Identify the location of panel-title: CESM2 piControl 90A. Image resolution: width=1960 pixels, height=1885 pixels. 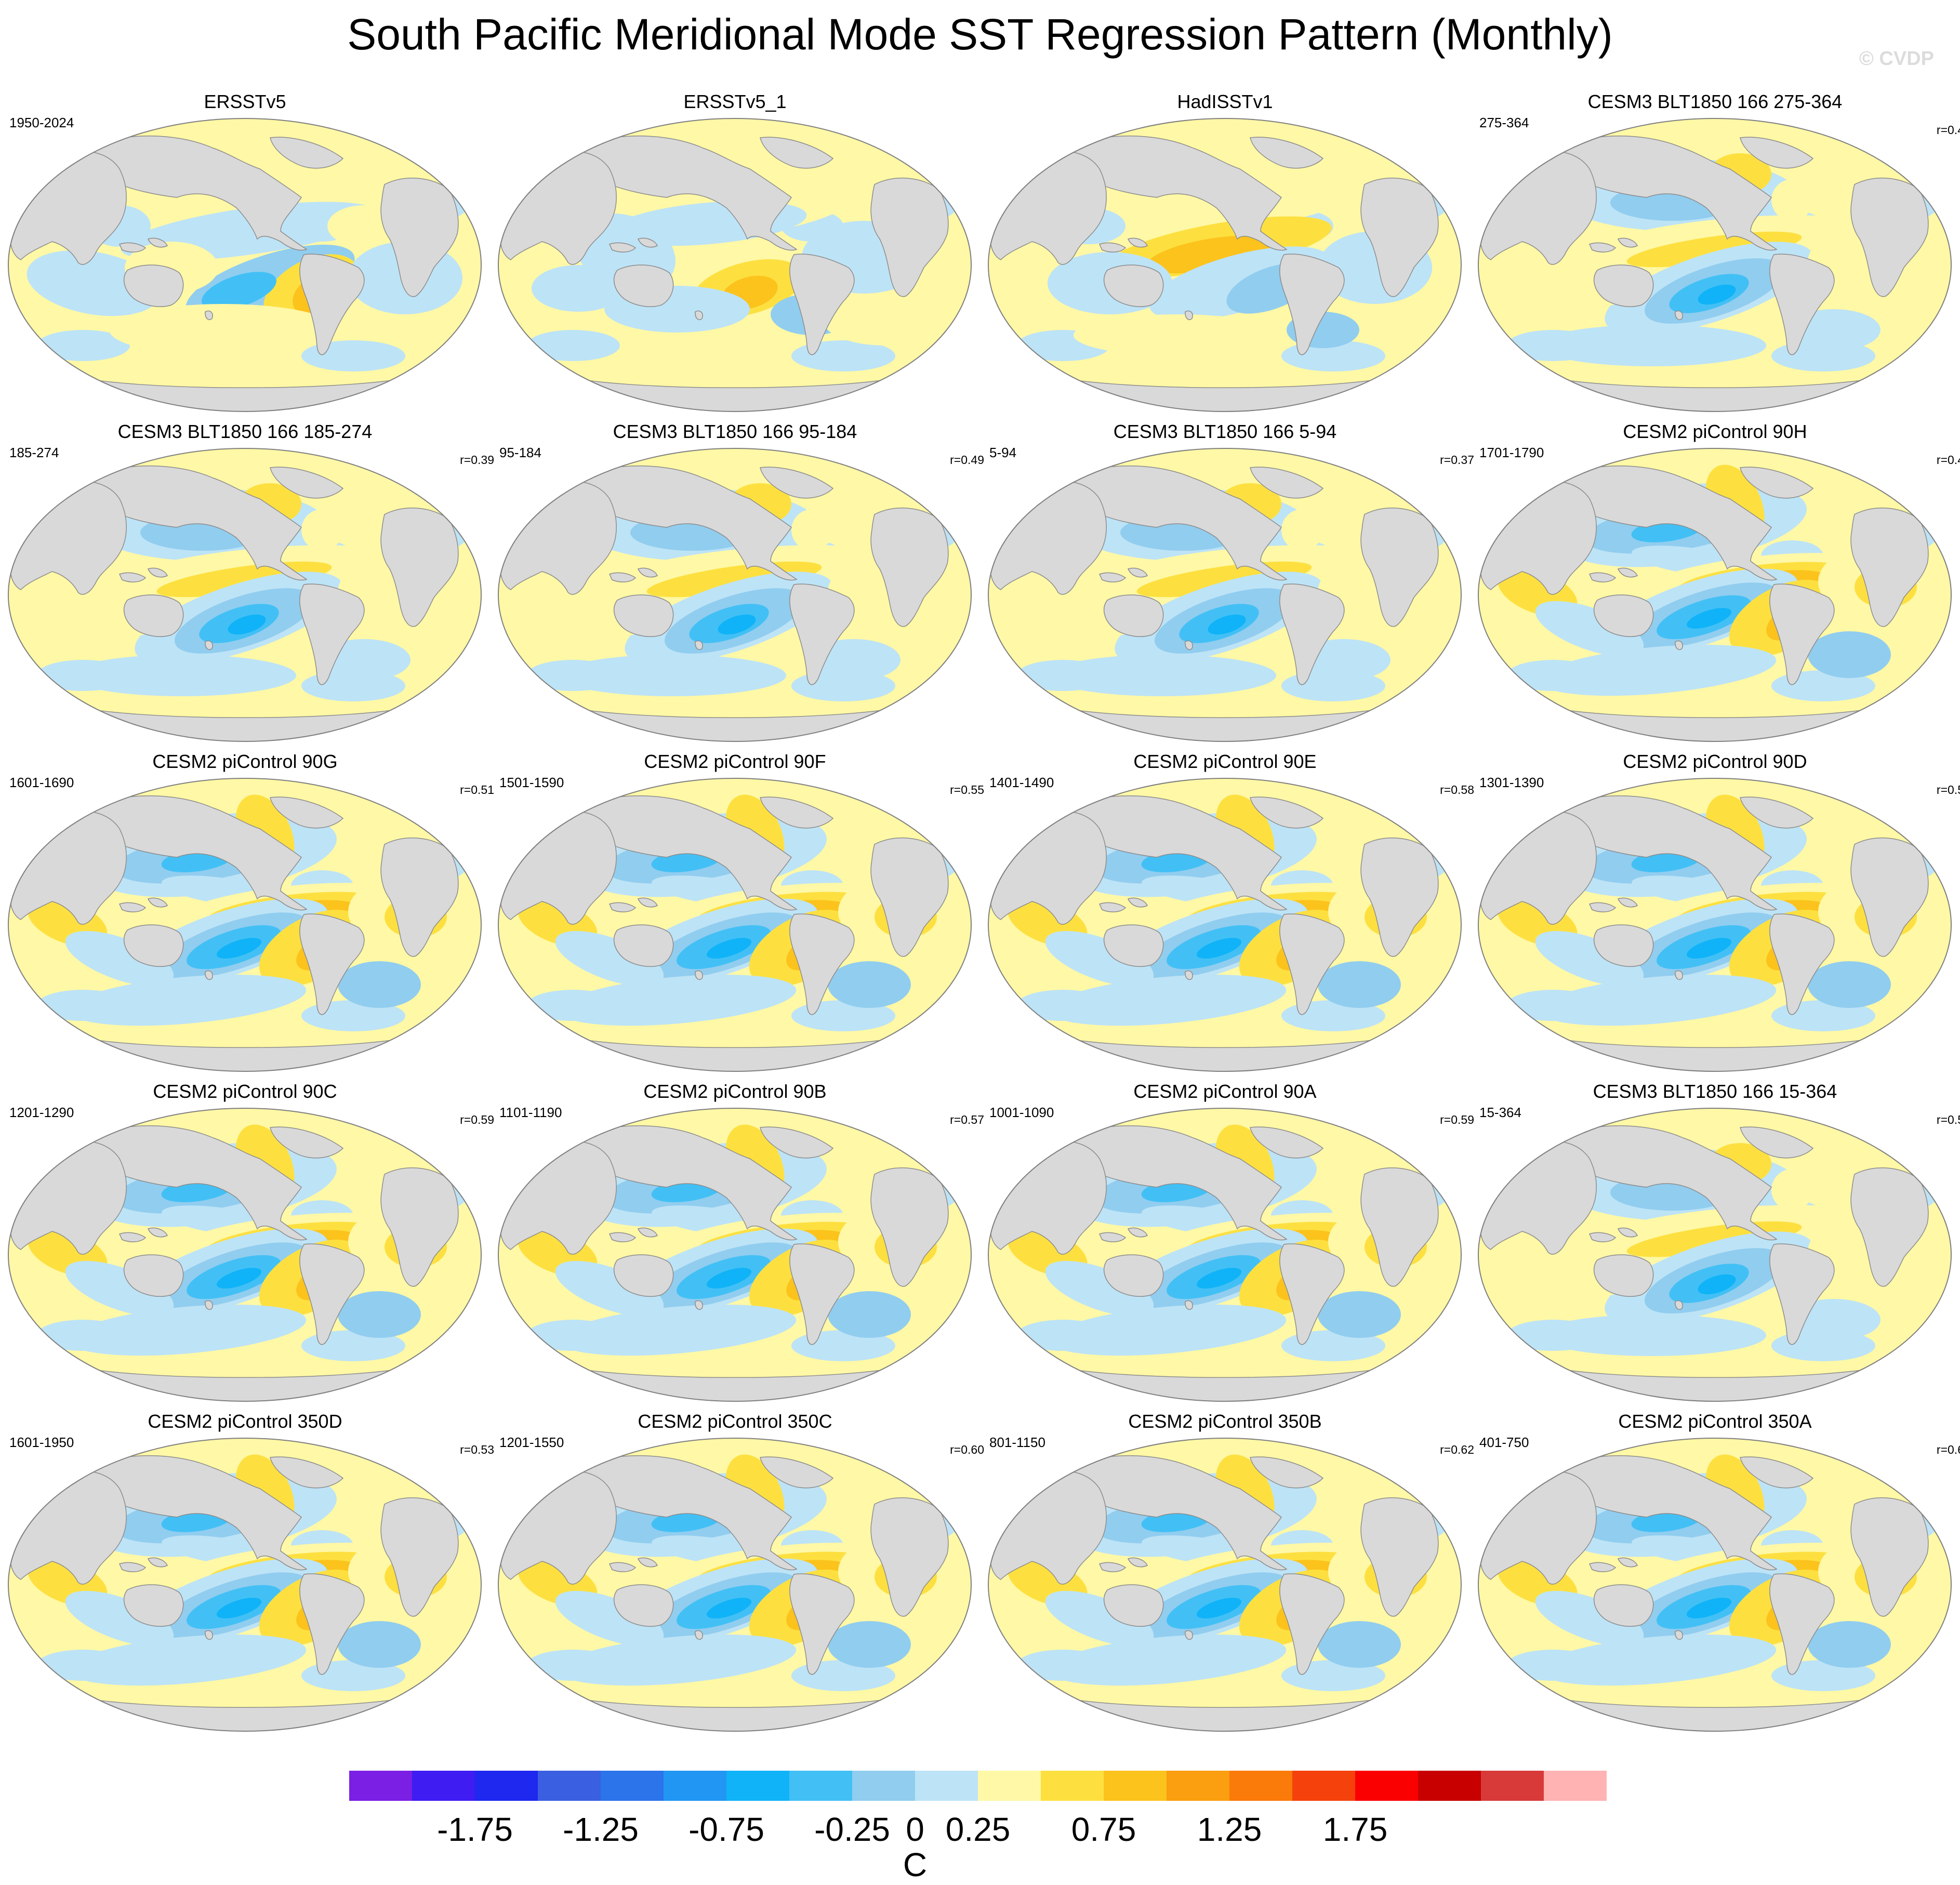
(1225, 1091).